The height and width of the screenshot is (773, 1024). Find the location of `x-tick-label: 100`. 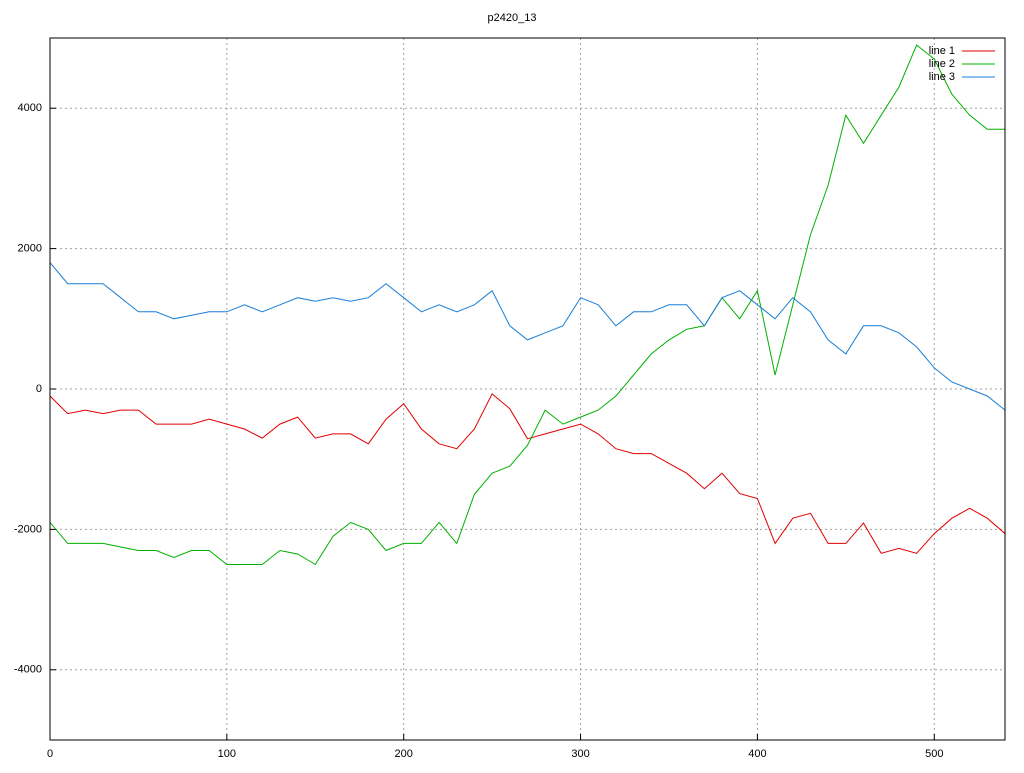

x-tick-label: 100 is located at coordinates (227, 754).